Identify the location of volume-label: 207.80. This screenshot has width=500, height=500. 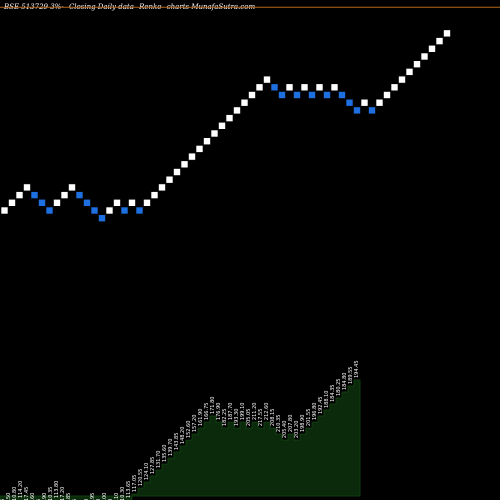
(291, 424).